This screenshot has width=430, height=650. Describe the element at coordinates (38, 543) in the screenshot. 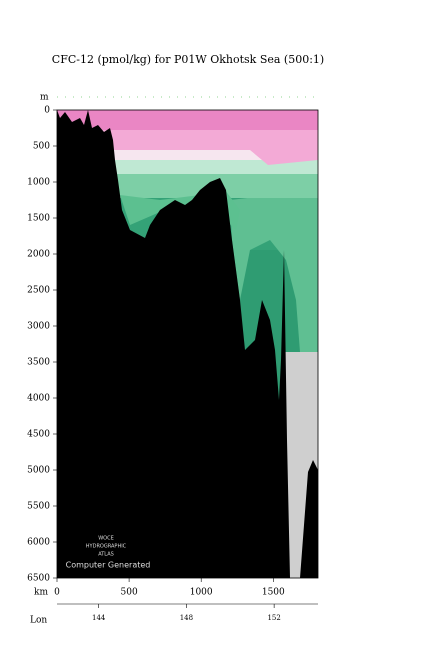

I see `y-tick-label: 6000` at that location.